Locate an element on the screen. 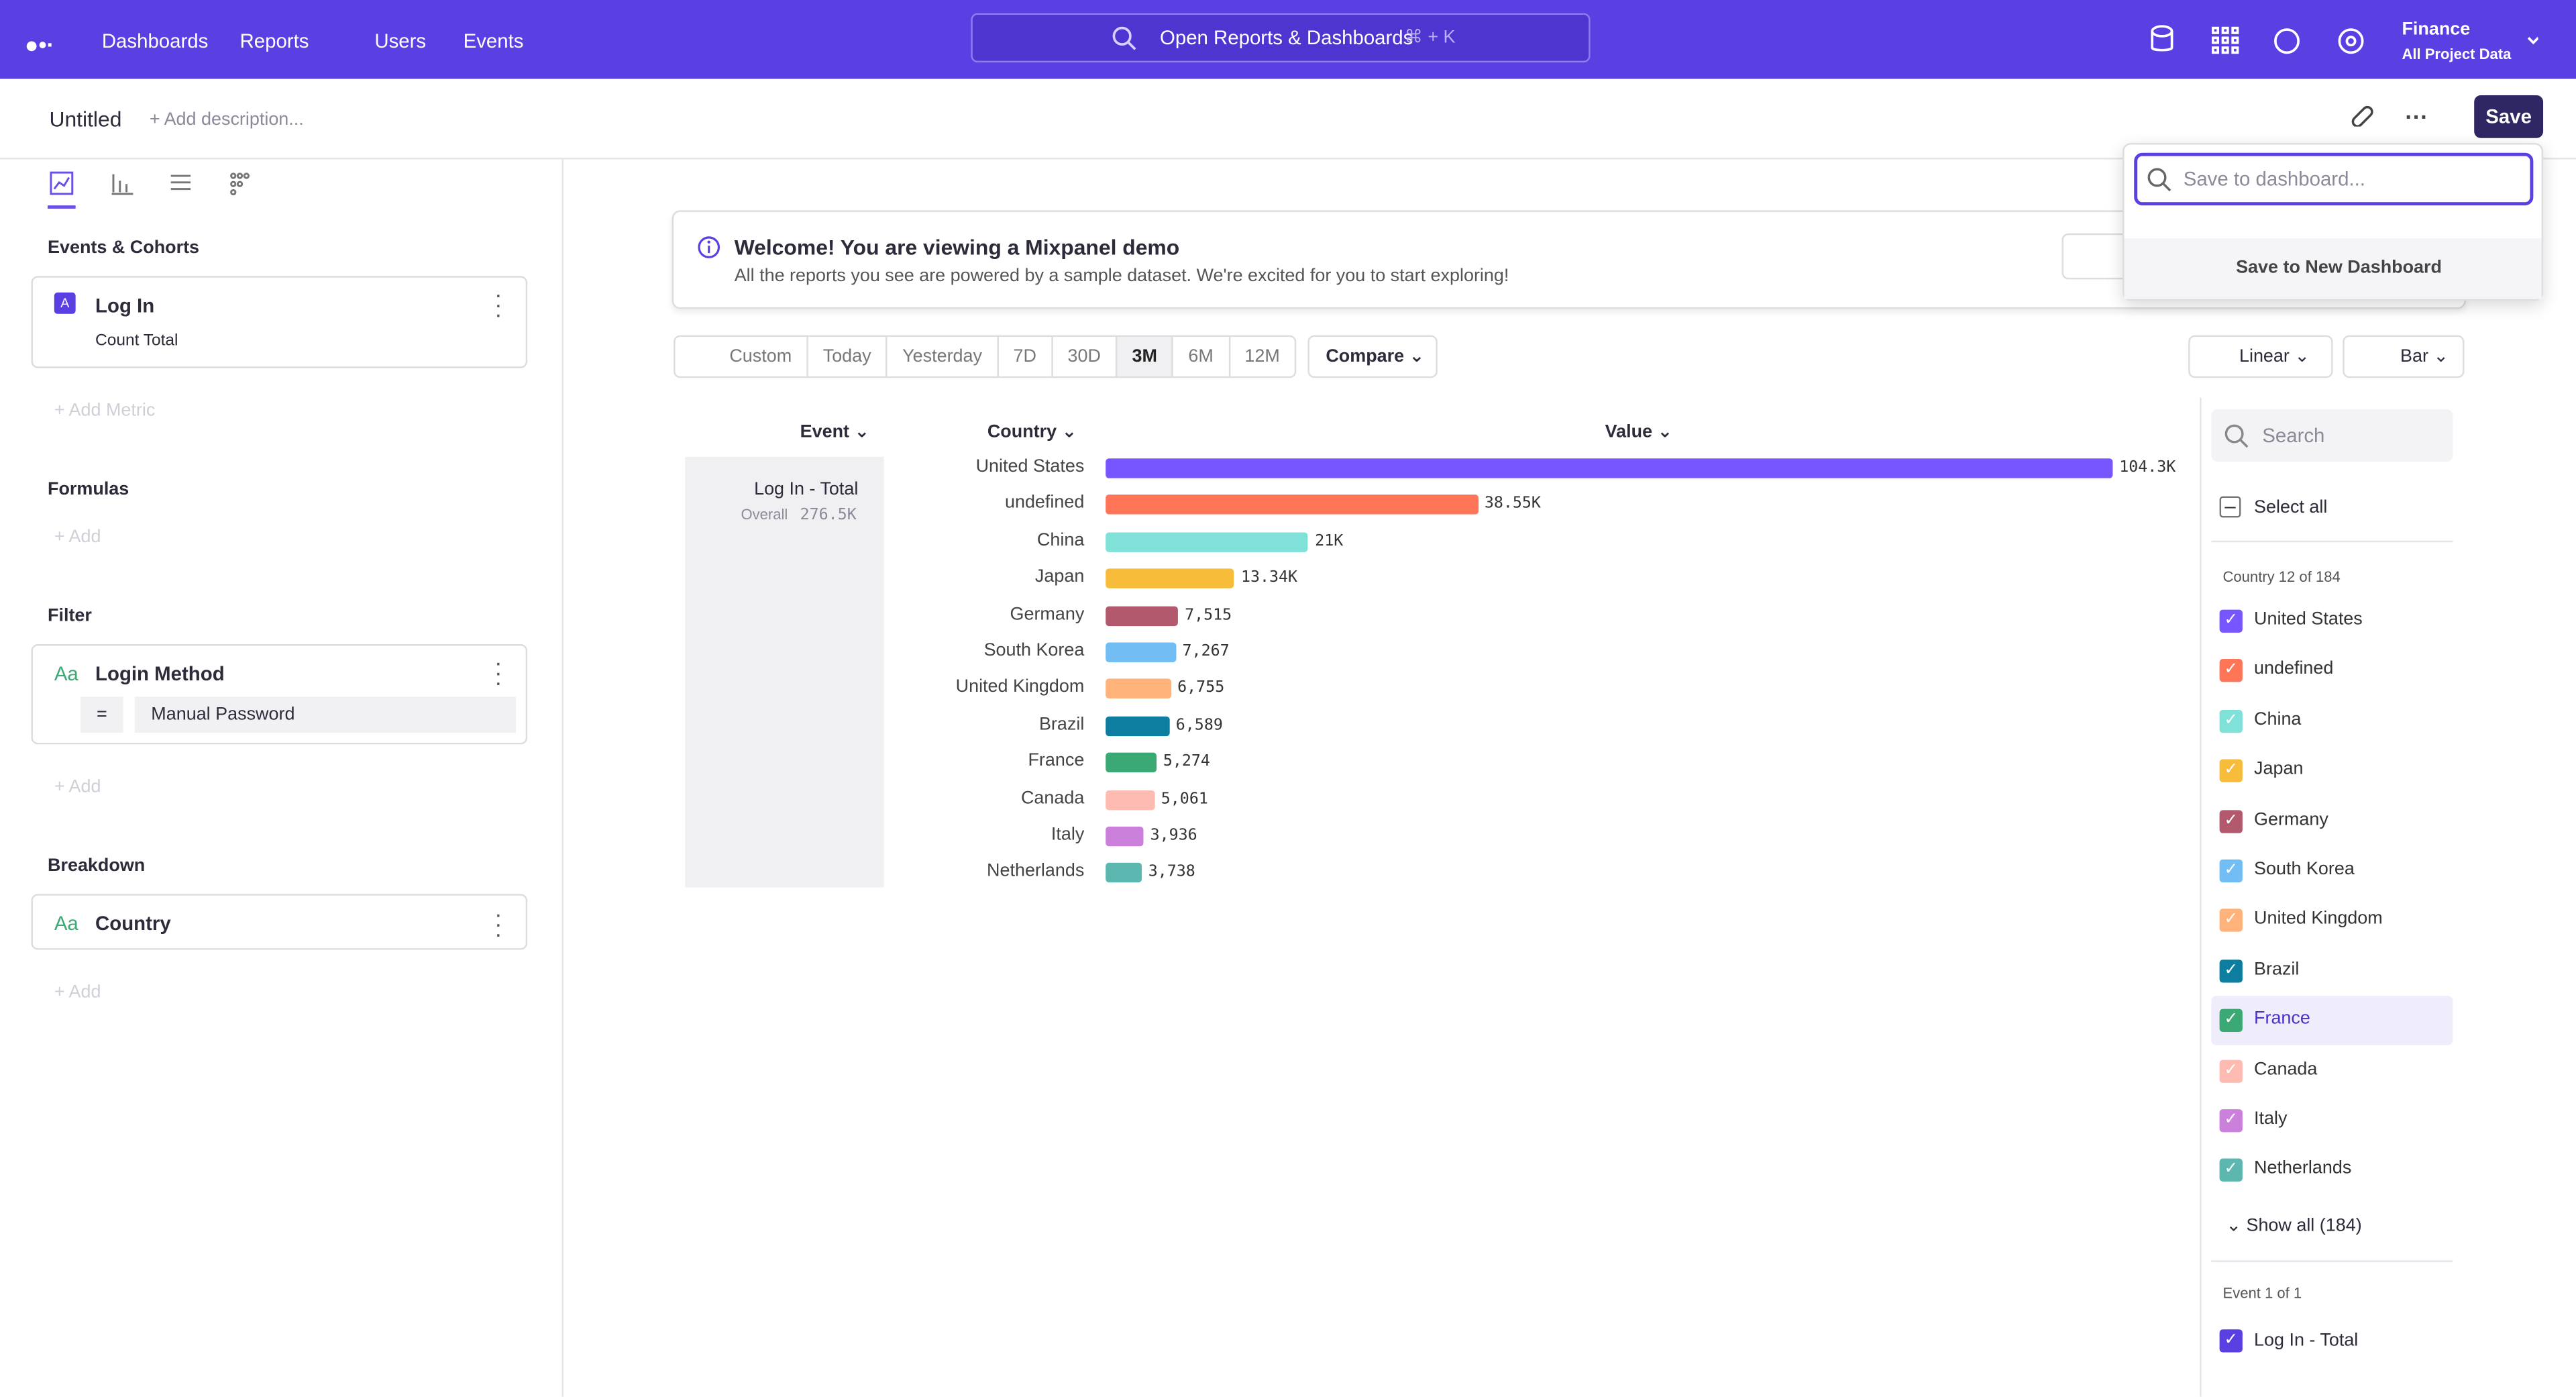 The width and height of the screenshot is (2576, 1397). filter-property: Login Method is located at coordinates (160, 674).